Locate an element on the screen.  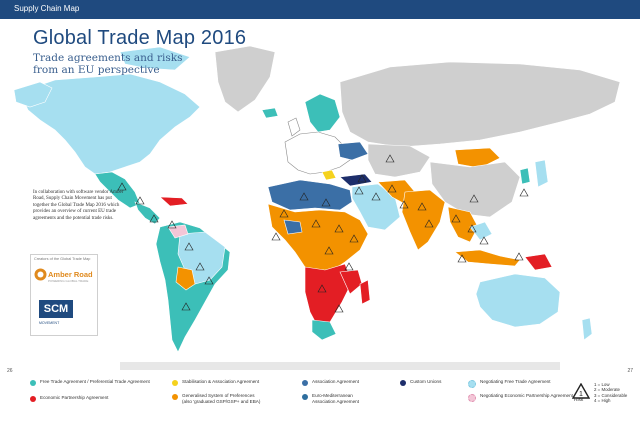
page-title: Global Trade Map 2016 is located at coordinates (140, 38).